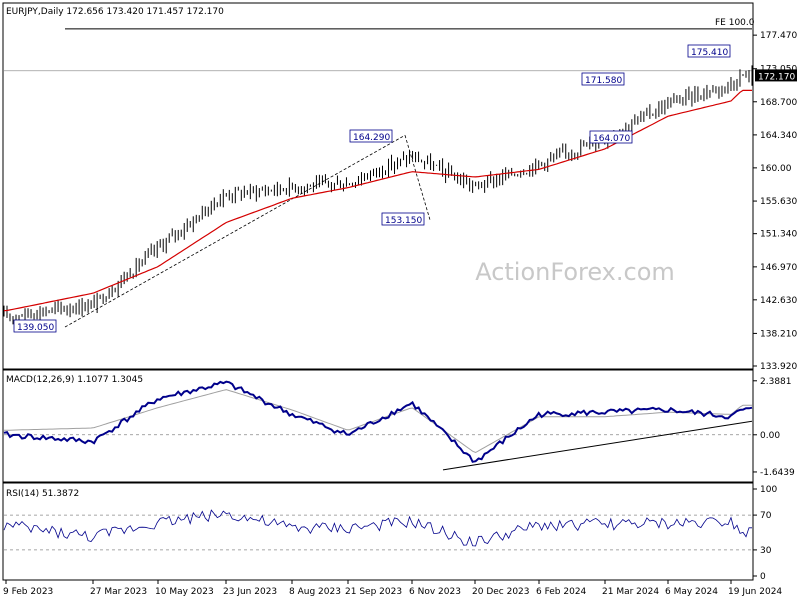 This screenshot has width=800, height=604. What do you see at coordinates (435, 592) in the screenshot?
I see `x-tick-label: 6 Nov 2023` at bounding box center [435, 592].